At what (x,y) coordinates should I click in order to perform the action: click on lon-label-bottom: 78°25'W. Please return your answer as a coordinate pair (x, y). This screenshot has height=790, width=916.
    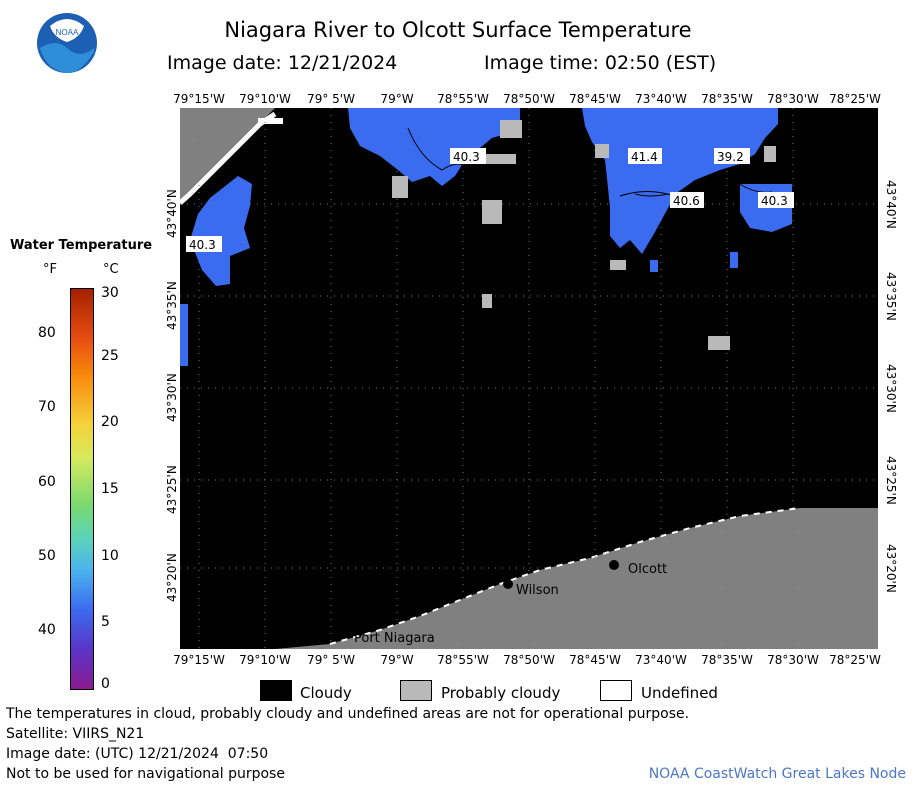
    Looking at the image, I should click on (855, 660).